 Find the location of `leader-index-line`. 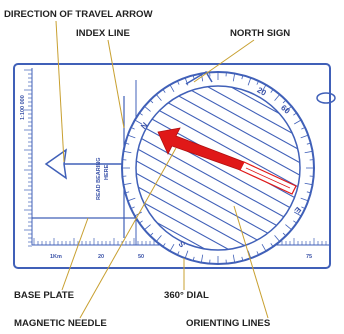

leader-index-line is located at coordinates (116, 84).